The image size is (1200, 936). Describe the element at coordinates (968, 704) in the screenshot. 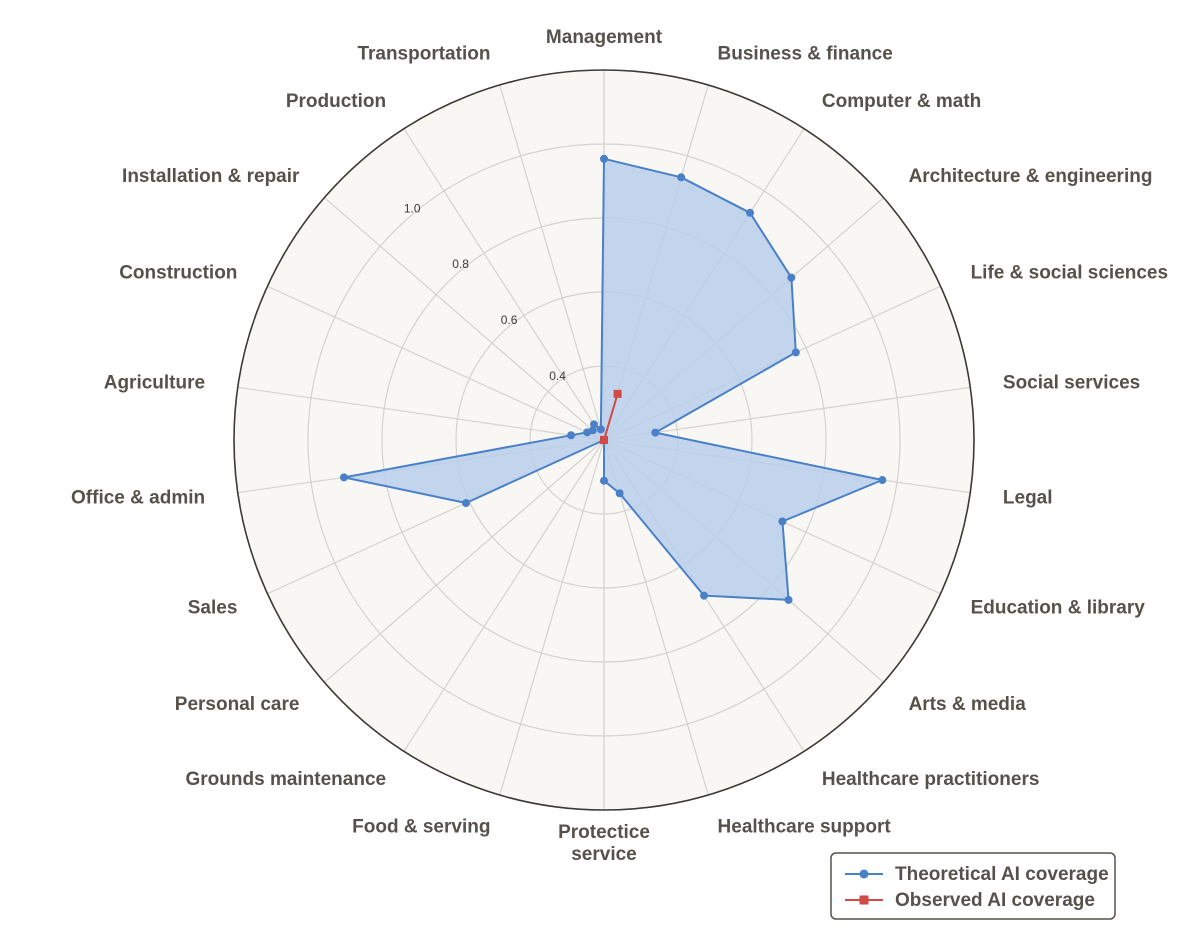

I see `category-label: Arts & media` at that location.